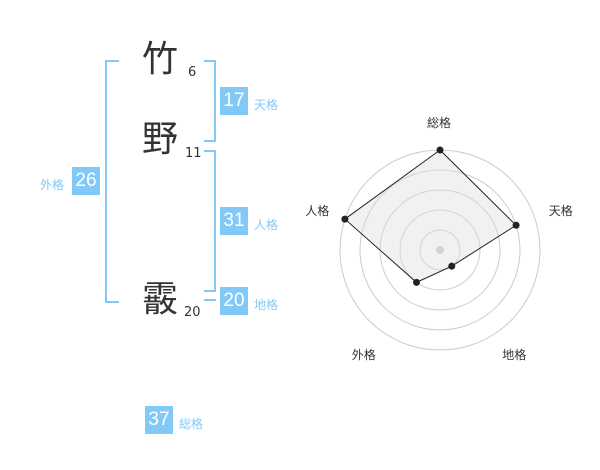 Image resolution: width=600 pixels, height=470 pixels. Describe the element at coordinates (266, 305) in the screenshot. I see `chikaku-label: 地格` at that location.